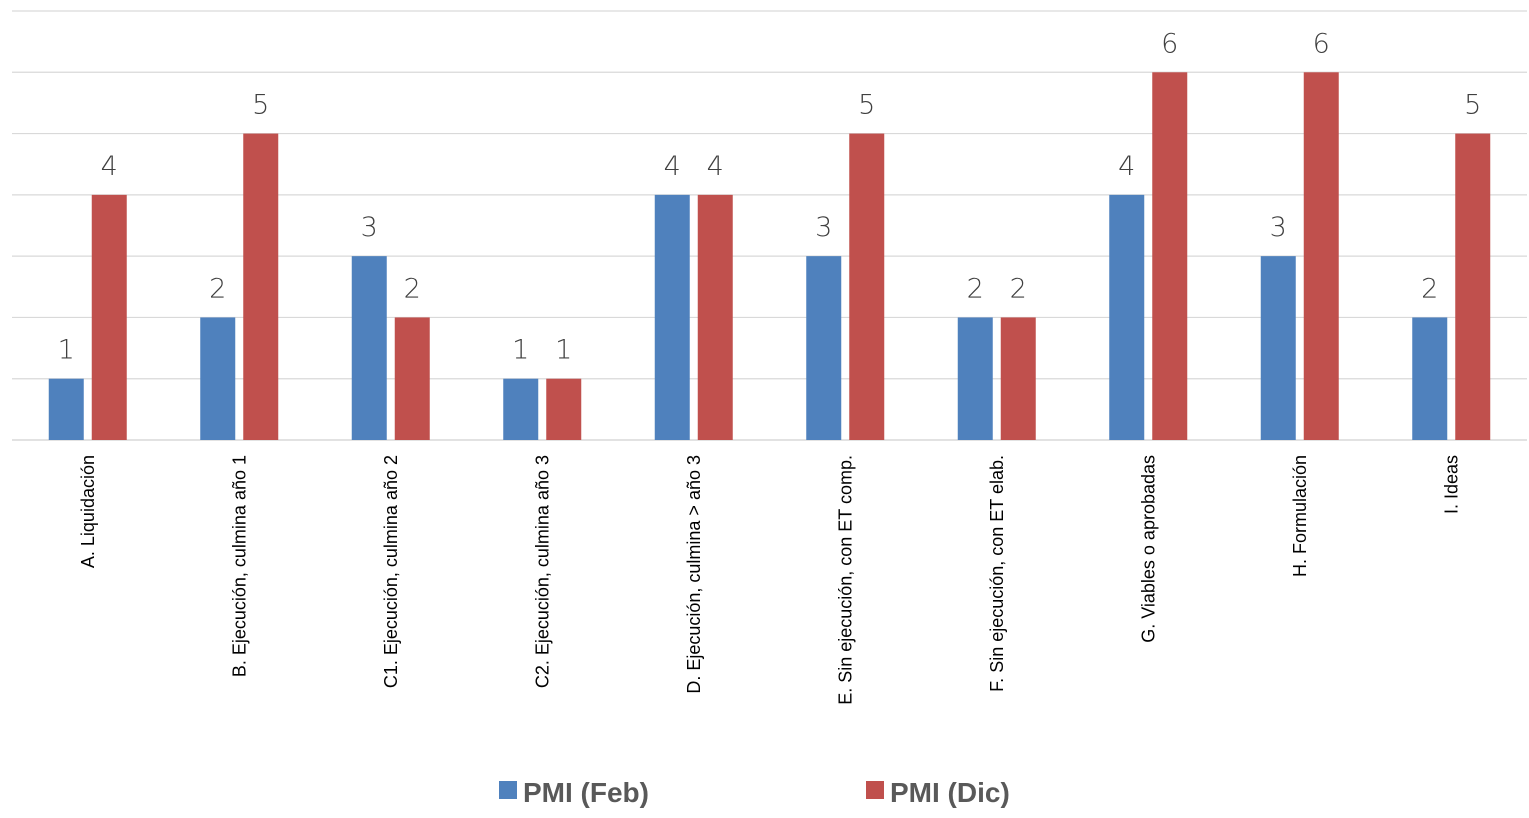  I want to click on category-label: A. Liquidación, so click(88, 511).